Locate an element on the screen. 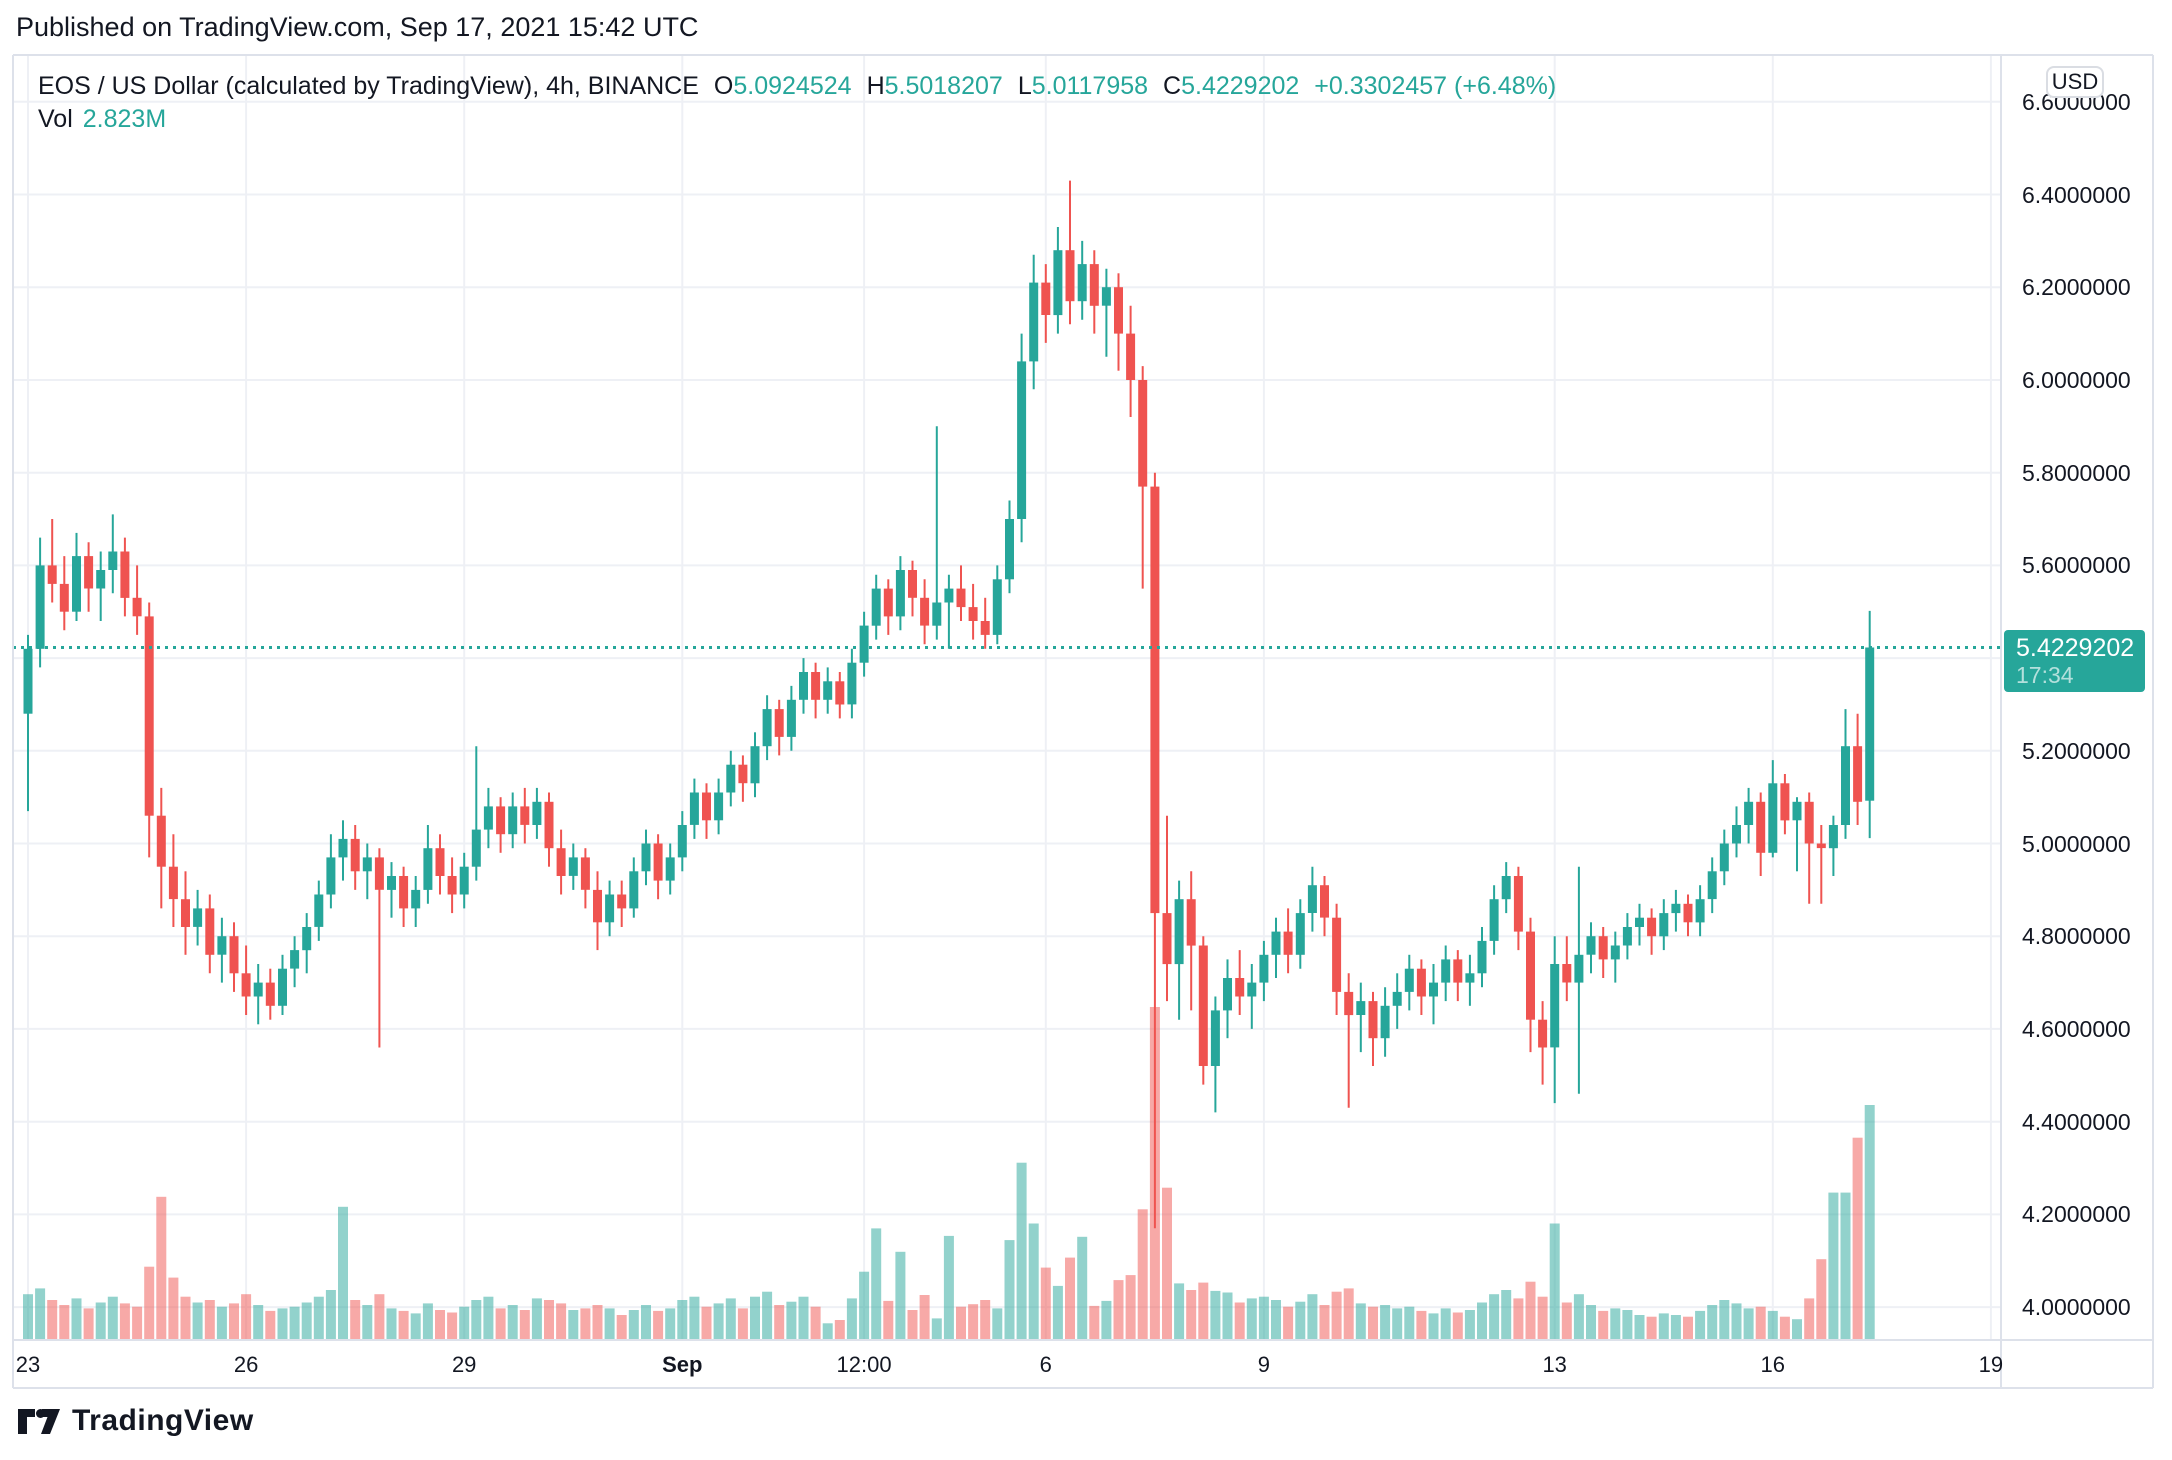 This screenshot has width=2172, height=1460. last-price-badge: 5.4229202 17:34 is located at coordinates (2074, 661).